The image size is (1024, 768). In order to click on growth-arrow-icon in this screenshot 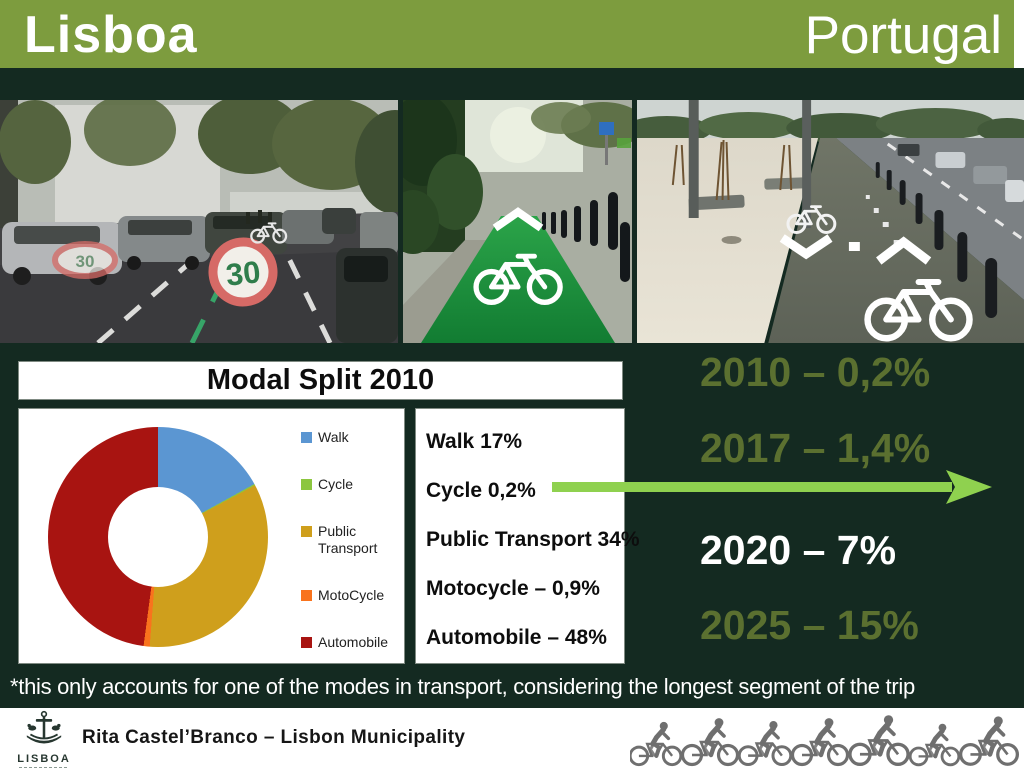, I will do `click(772, 487)`.